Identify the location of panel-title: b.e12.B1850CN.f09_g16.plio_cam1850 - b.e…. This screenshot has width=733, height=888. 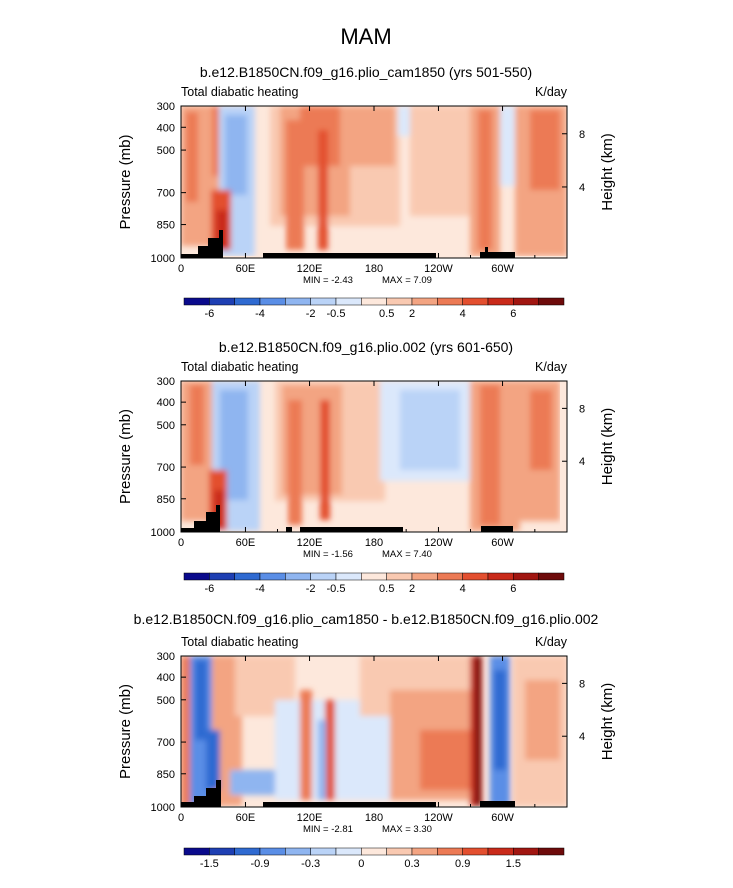
(366, 619).